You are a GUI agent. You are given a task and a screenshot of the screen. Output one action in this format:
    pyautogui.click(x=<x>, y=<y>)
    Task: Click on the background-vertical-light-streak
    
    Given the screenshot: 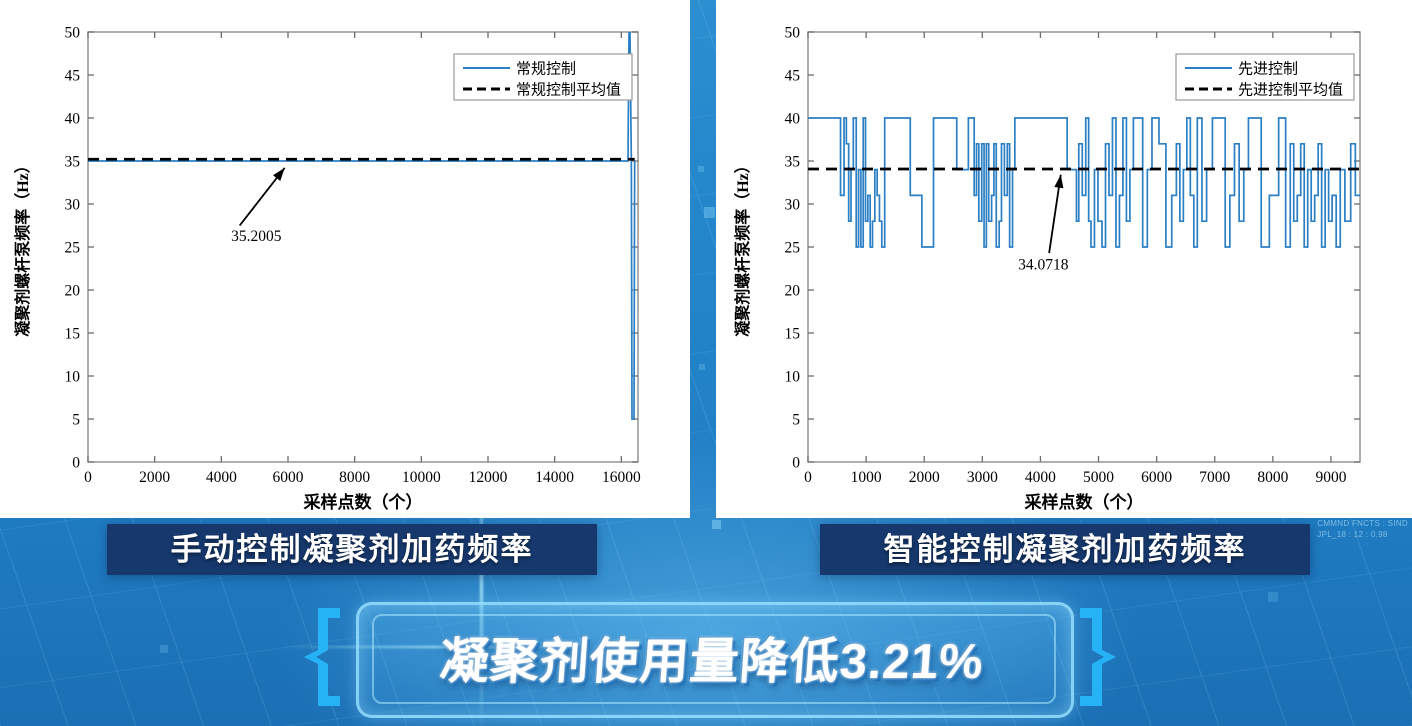 What is the action you would take?
    pyautogui.click(x=482, y=580)
    